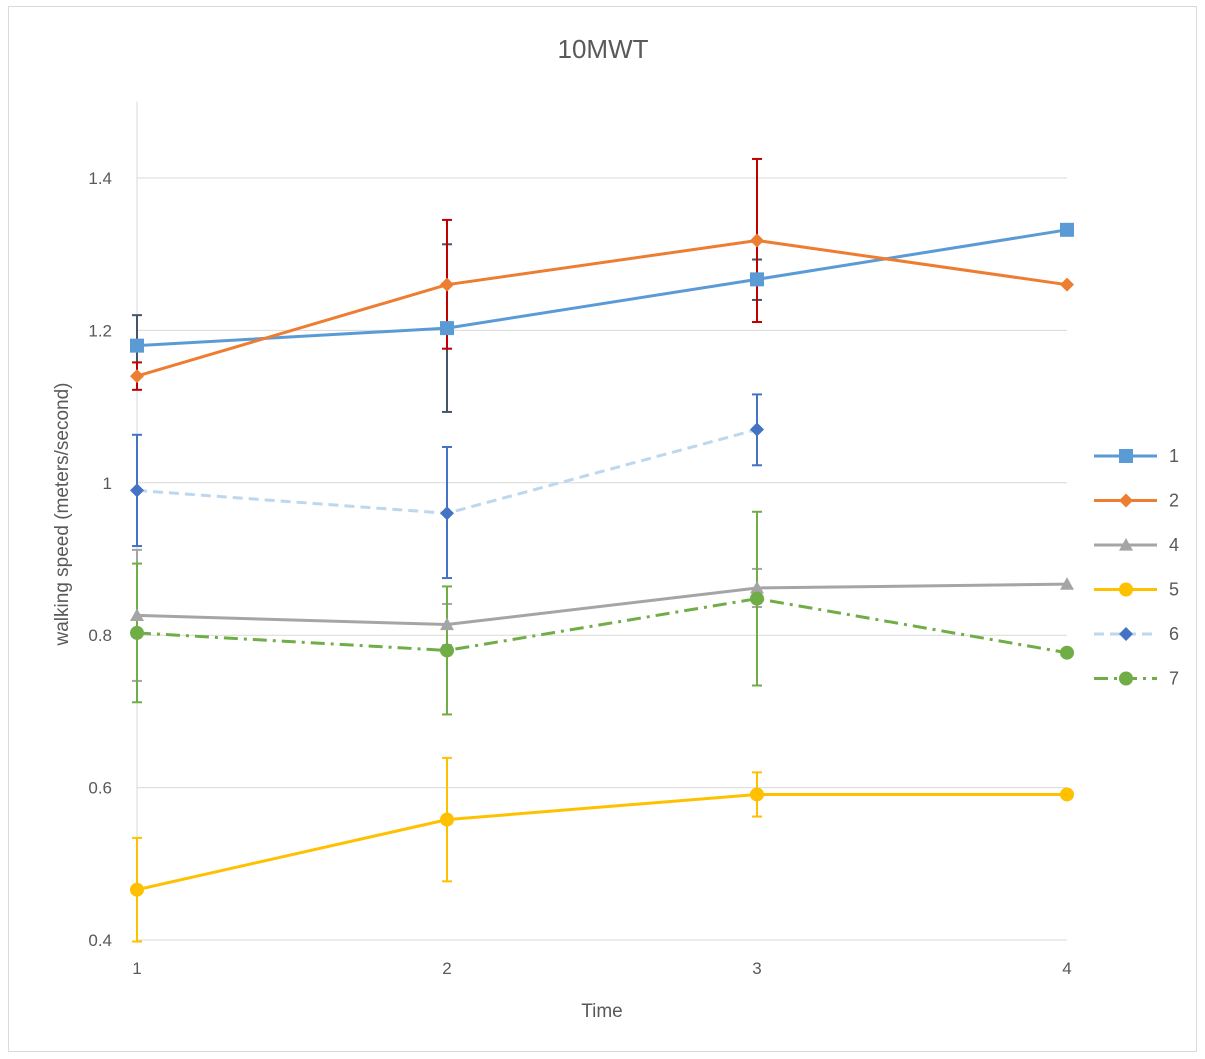  I want to click on legend-label-4: 4, so click(1174, 545).